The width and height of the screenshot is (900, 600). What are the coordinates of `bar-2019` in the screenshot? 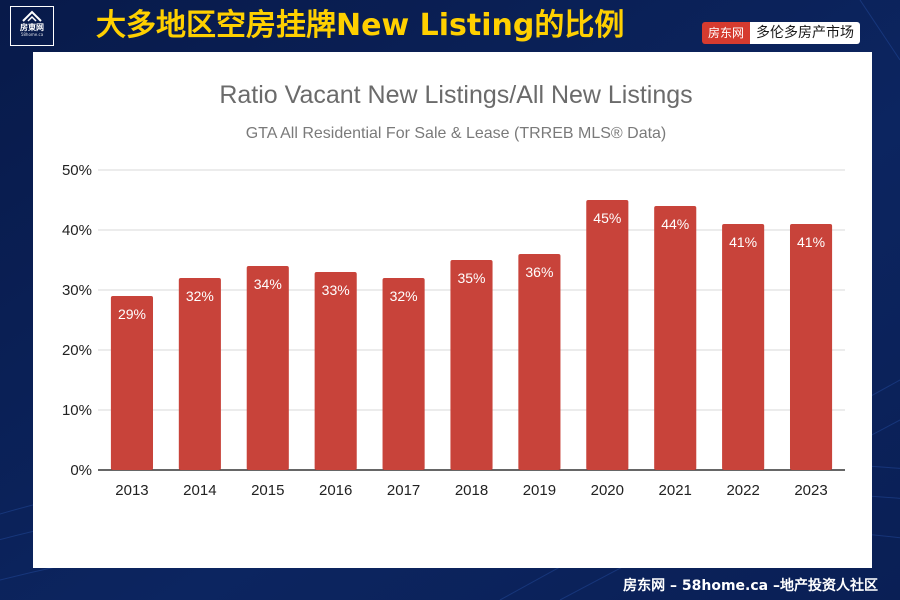 It's located at (539, 362).